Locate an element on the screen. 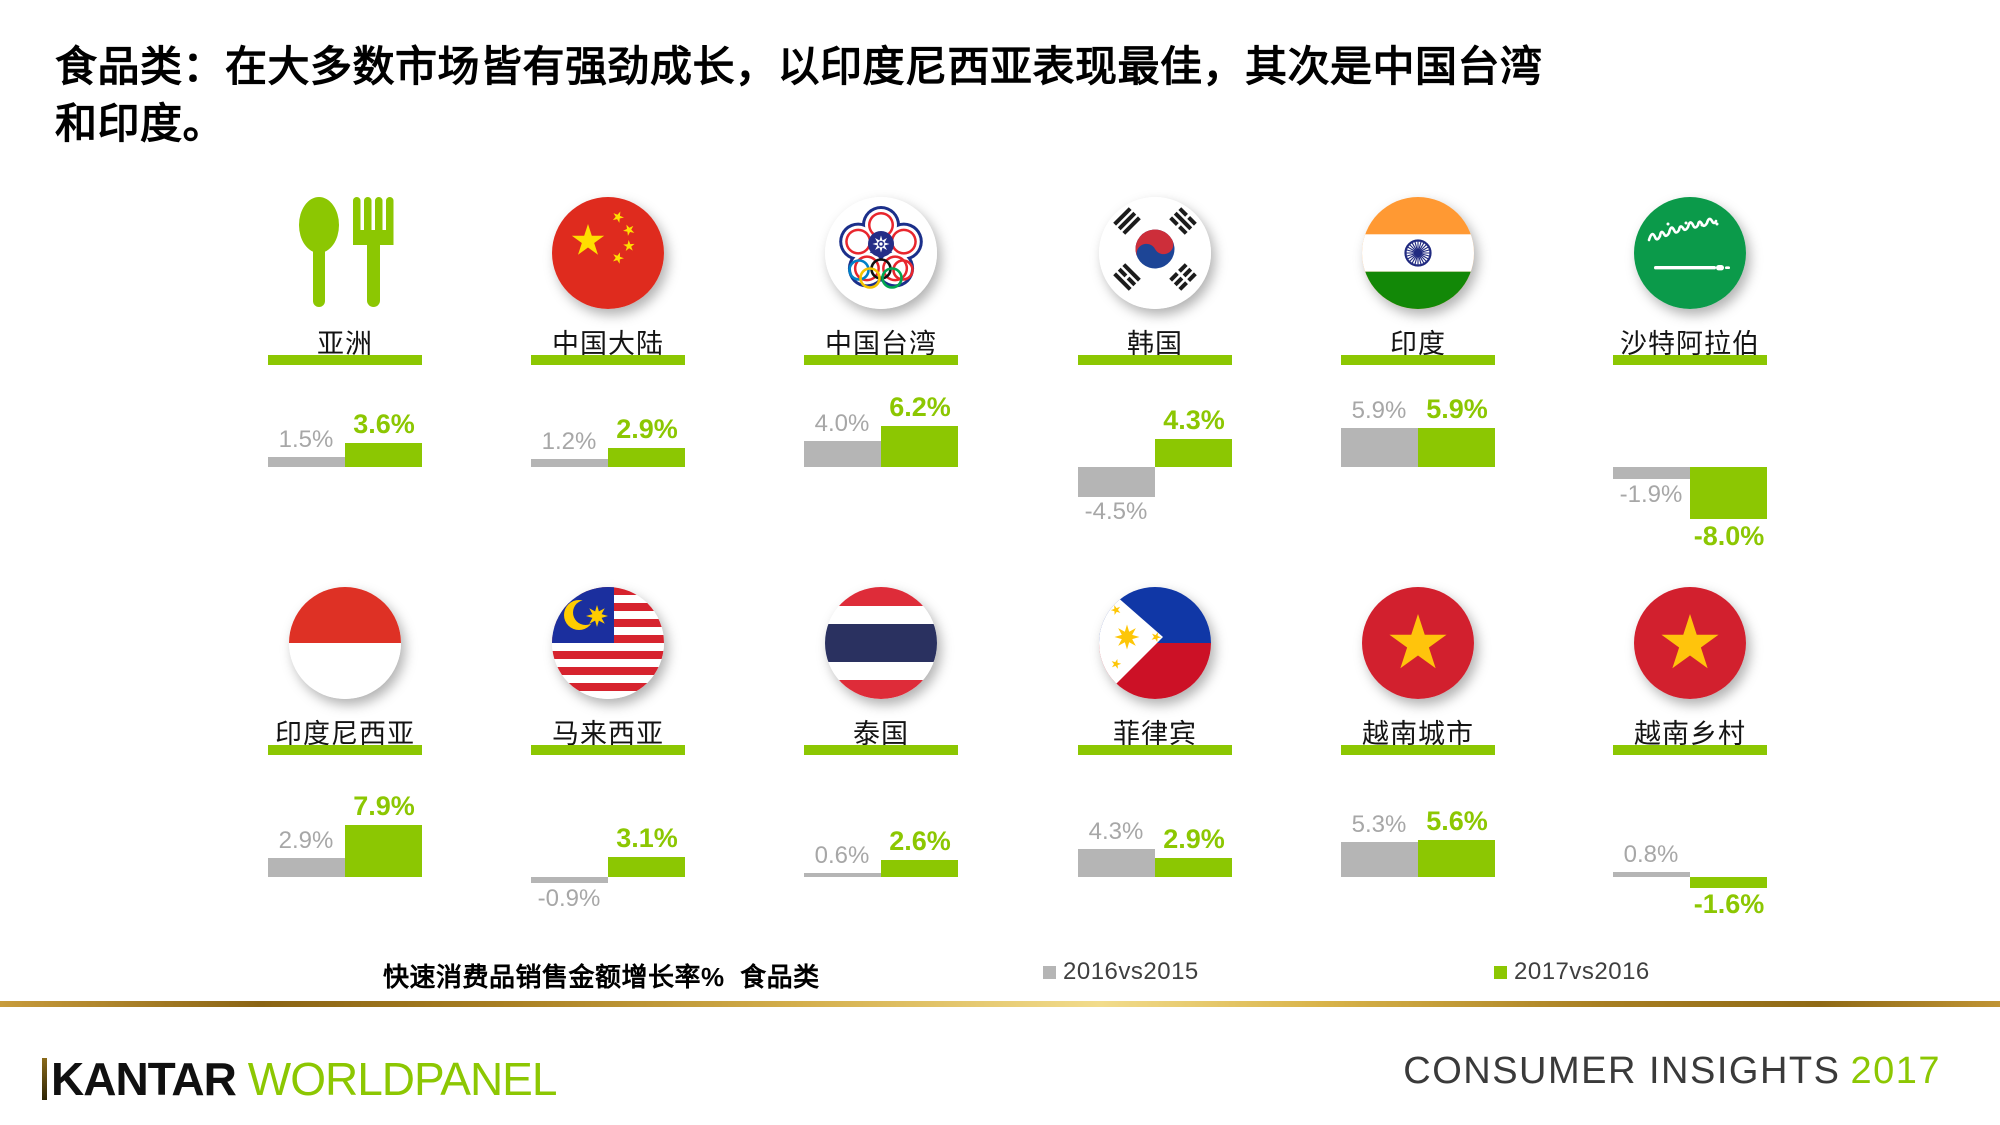  market-bar-chart: 4.3% 2.9% is located at coordinates (1155, 877).